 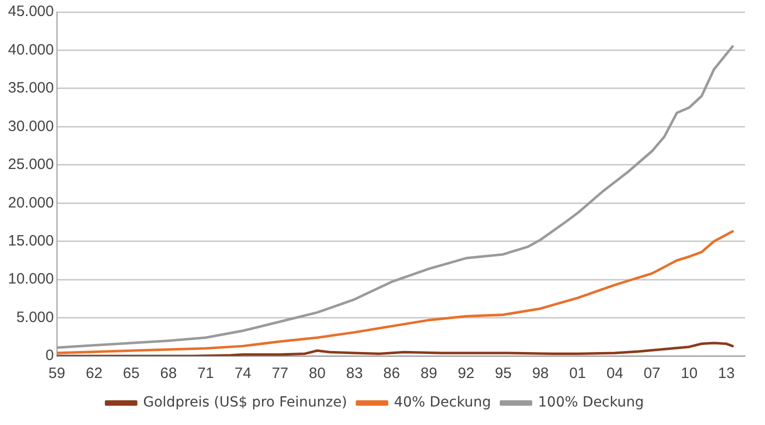 What do you see at coordinates (31, 88) in the screenshot?
I see `y-tick-label: 35.000` at bounding box center [31, 88].